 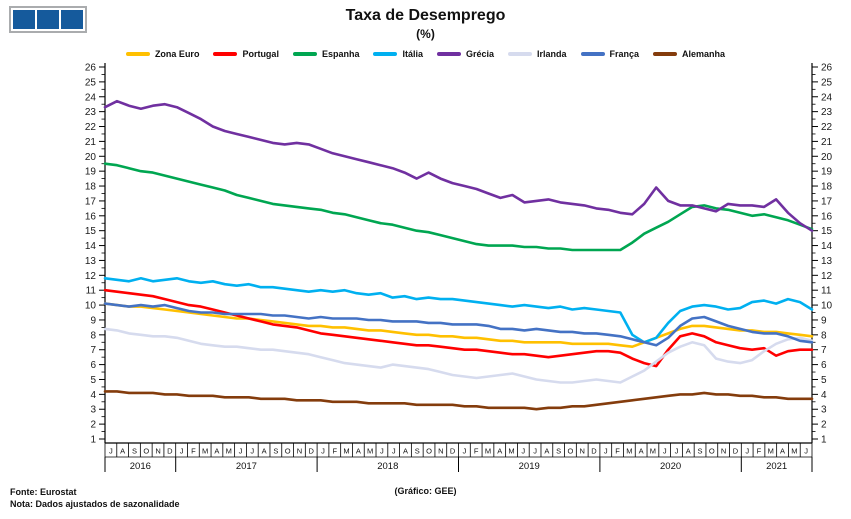 What do you see at coordinates (91, 231) in the screenshot?
I see `y-tick-label: 15` at bounding box center [91, 231].